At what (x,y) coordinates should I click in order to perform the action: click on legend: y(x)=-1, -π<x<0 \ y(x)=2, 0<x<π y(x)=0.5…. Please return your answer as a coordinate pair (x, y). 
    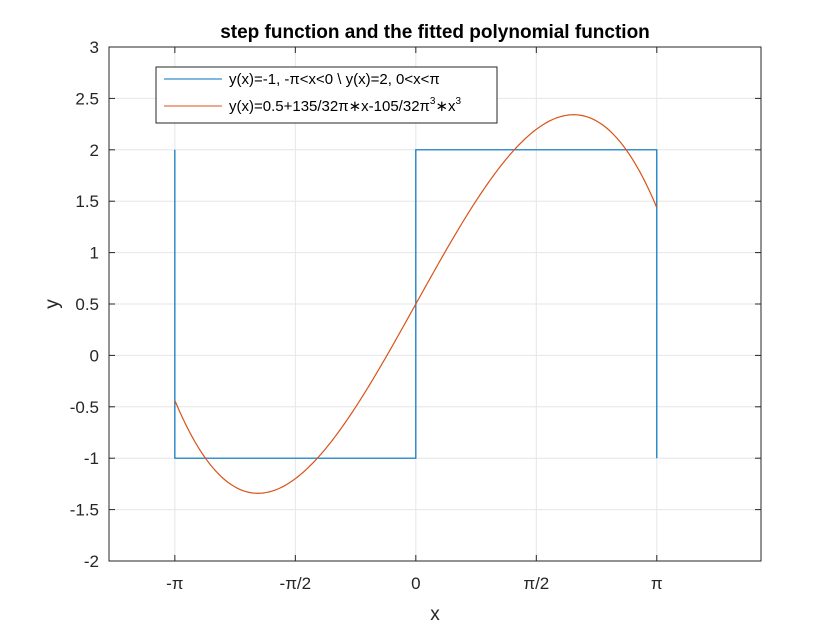
    Looking at the image, I should click on (326, 95).